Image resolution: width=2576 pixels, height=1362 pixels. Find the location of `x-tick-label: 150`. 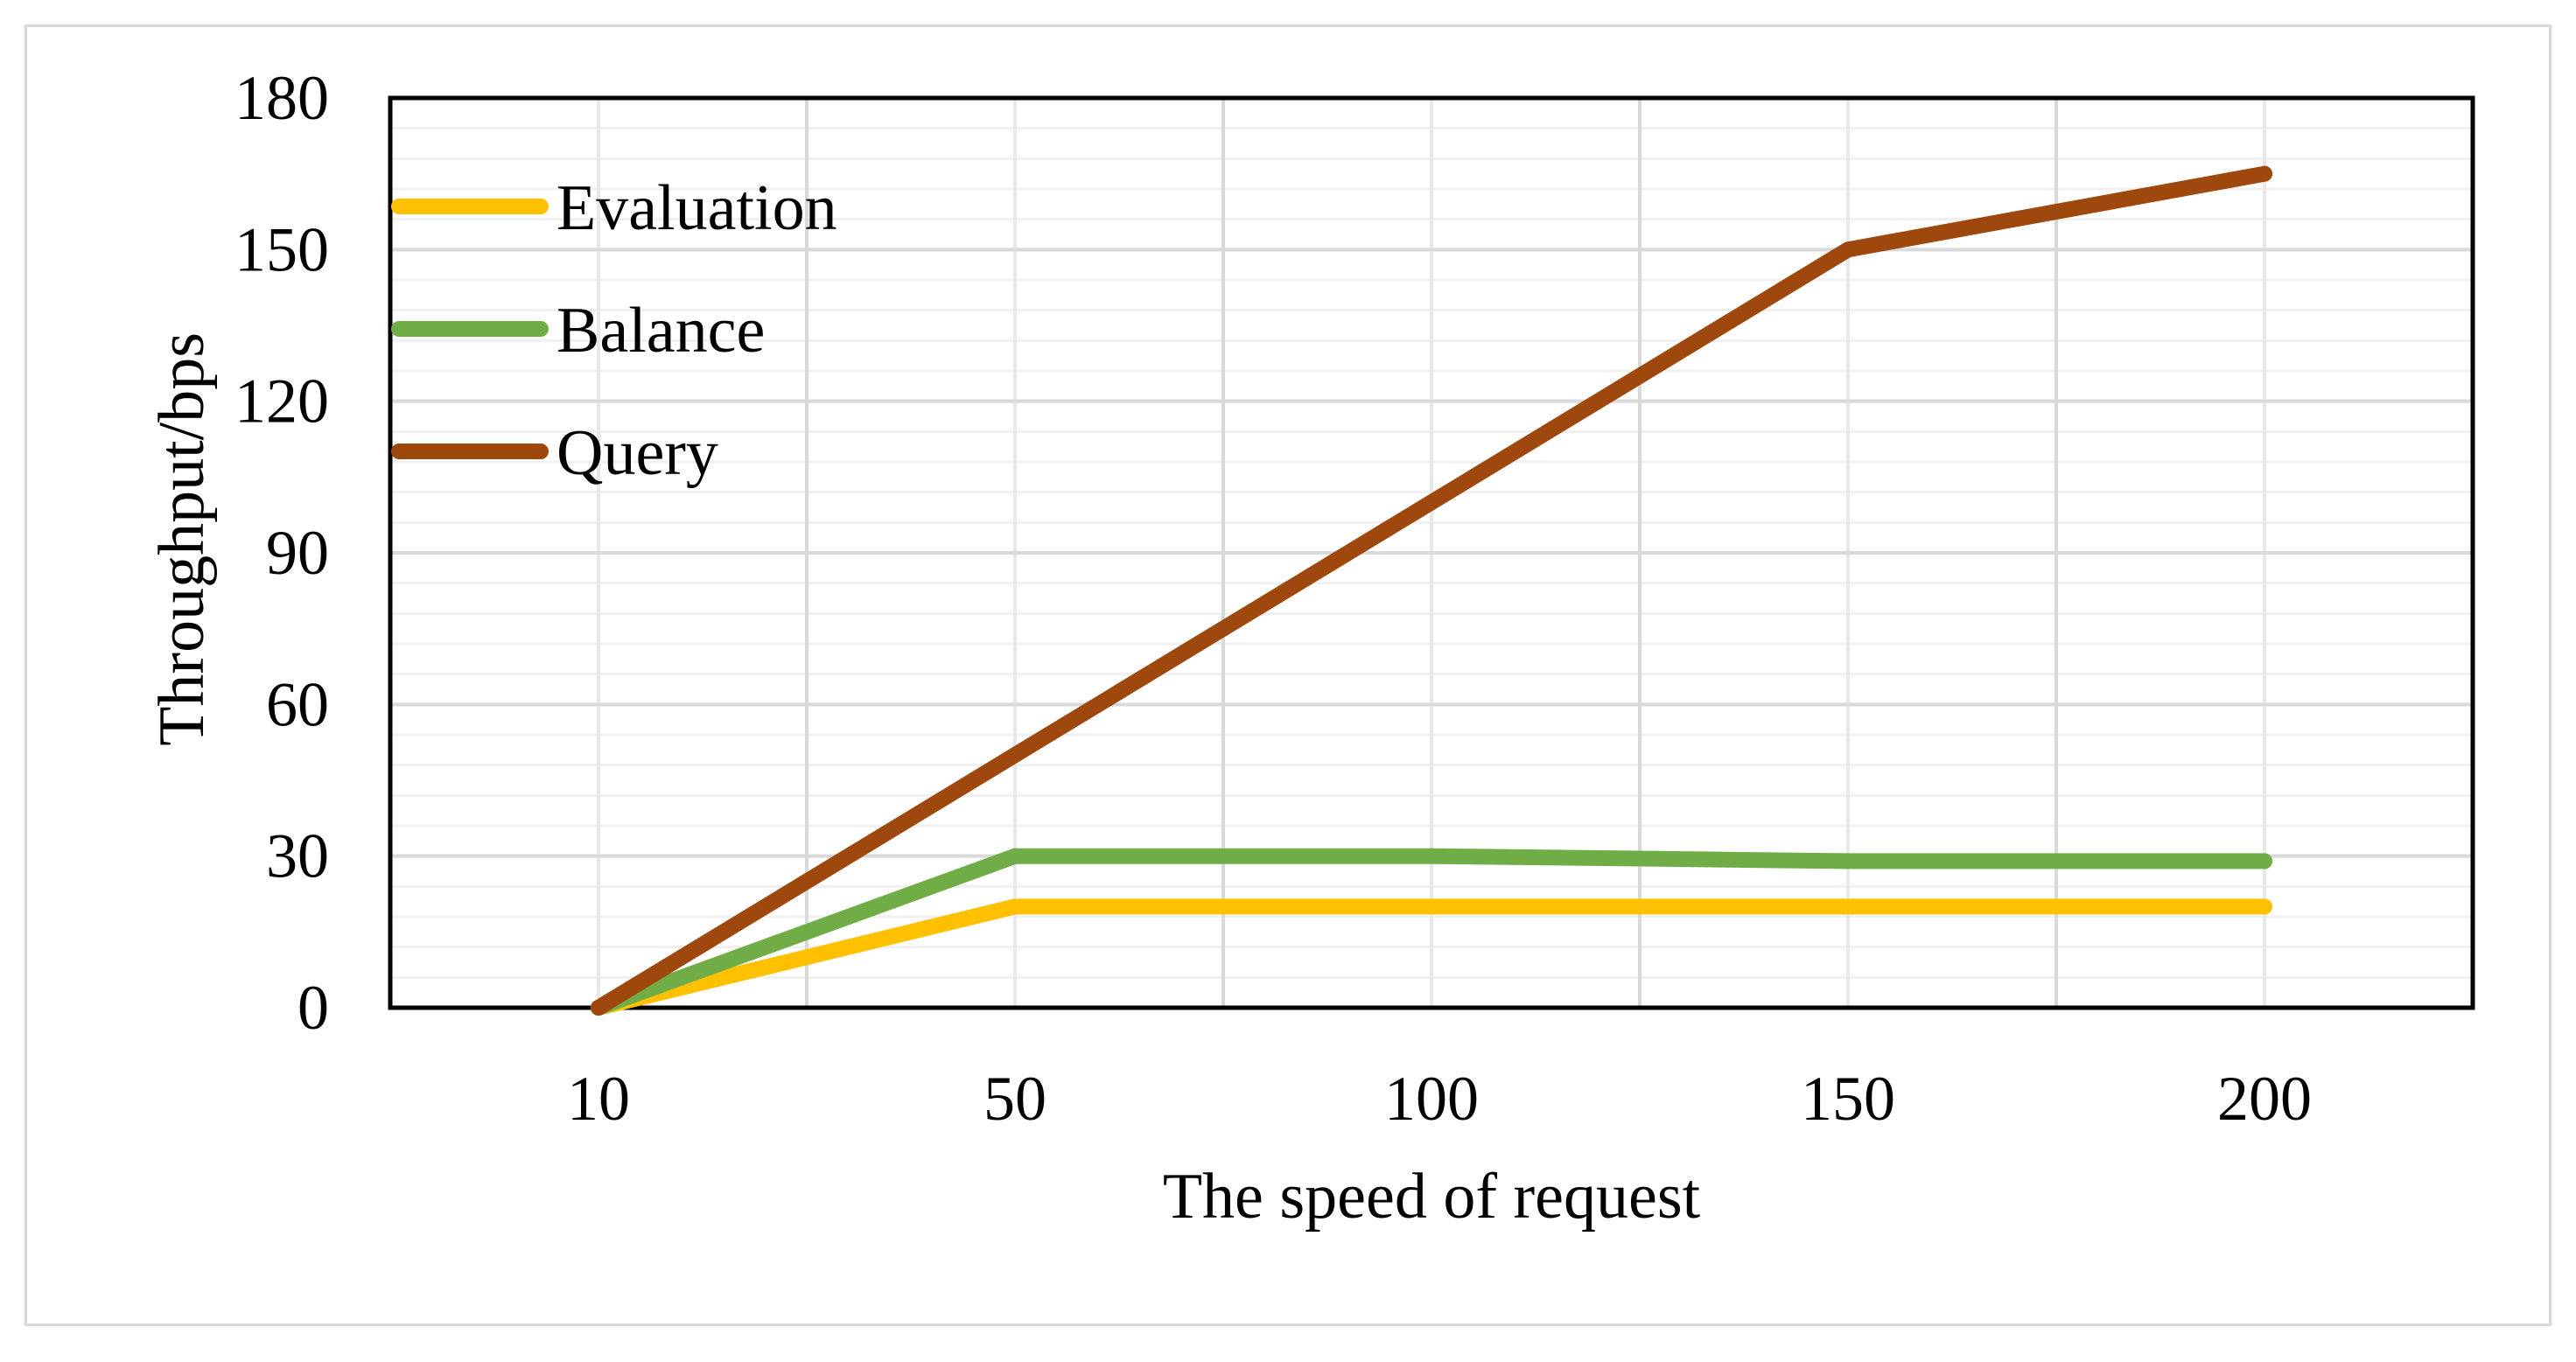

x-tick-label: 150 is located at coordinates (1848, 1099).